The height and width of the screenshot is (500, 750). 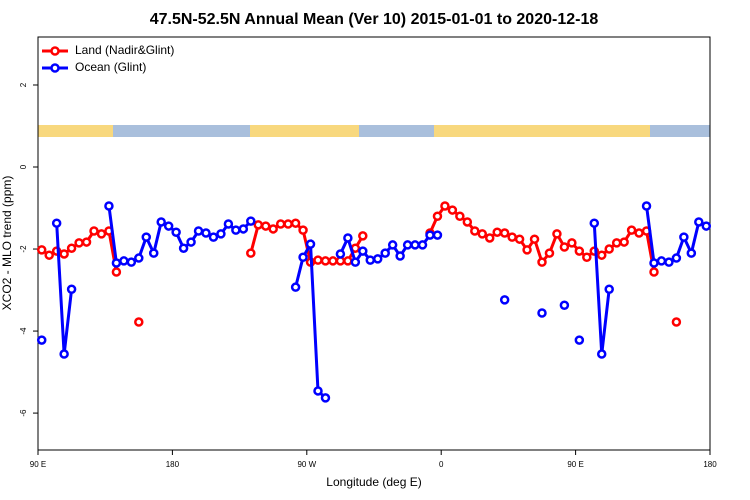 What do you see at coordinates (124, 50) in the screenshot?
I see `legend-label: Land (Nadir&Glint)` at bounding box center [124, 50].